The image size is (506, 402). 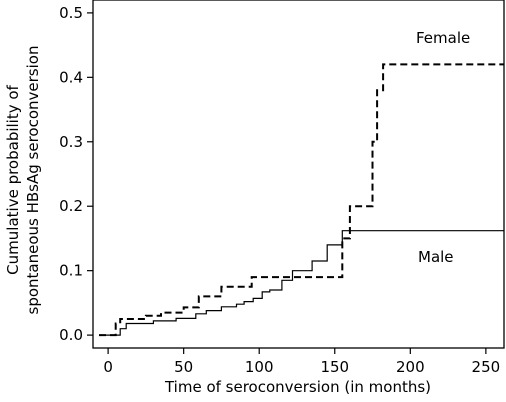 What do you see at coordinates (183, 367) in the screenshot?
I see `x-tick-label: 50` at bounding box center [183, 367].